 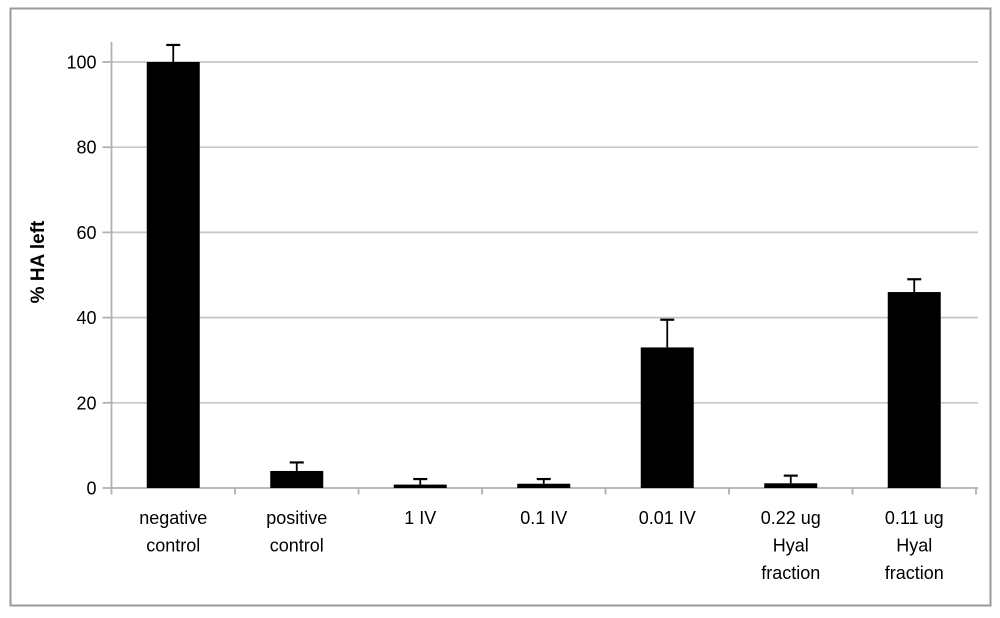 I want to click on category-label-0: negative control, so click(x=173, y=532).